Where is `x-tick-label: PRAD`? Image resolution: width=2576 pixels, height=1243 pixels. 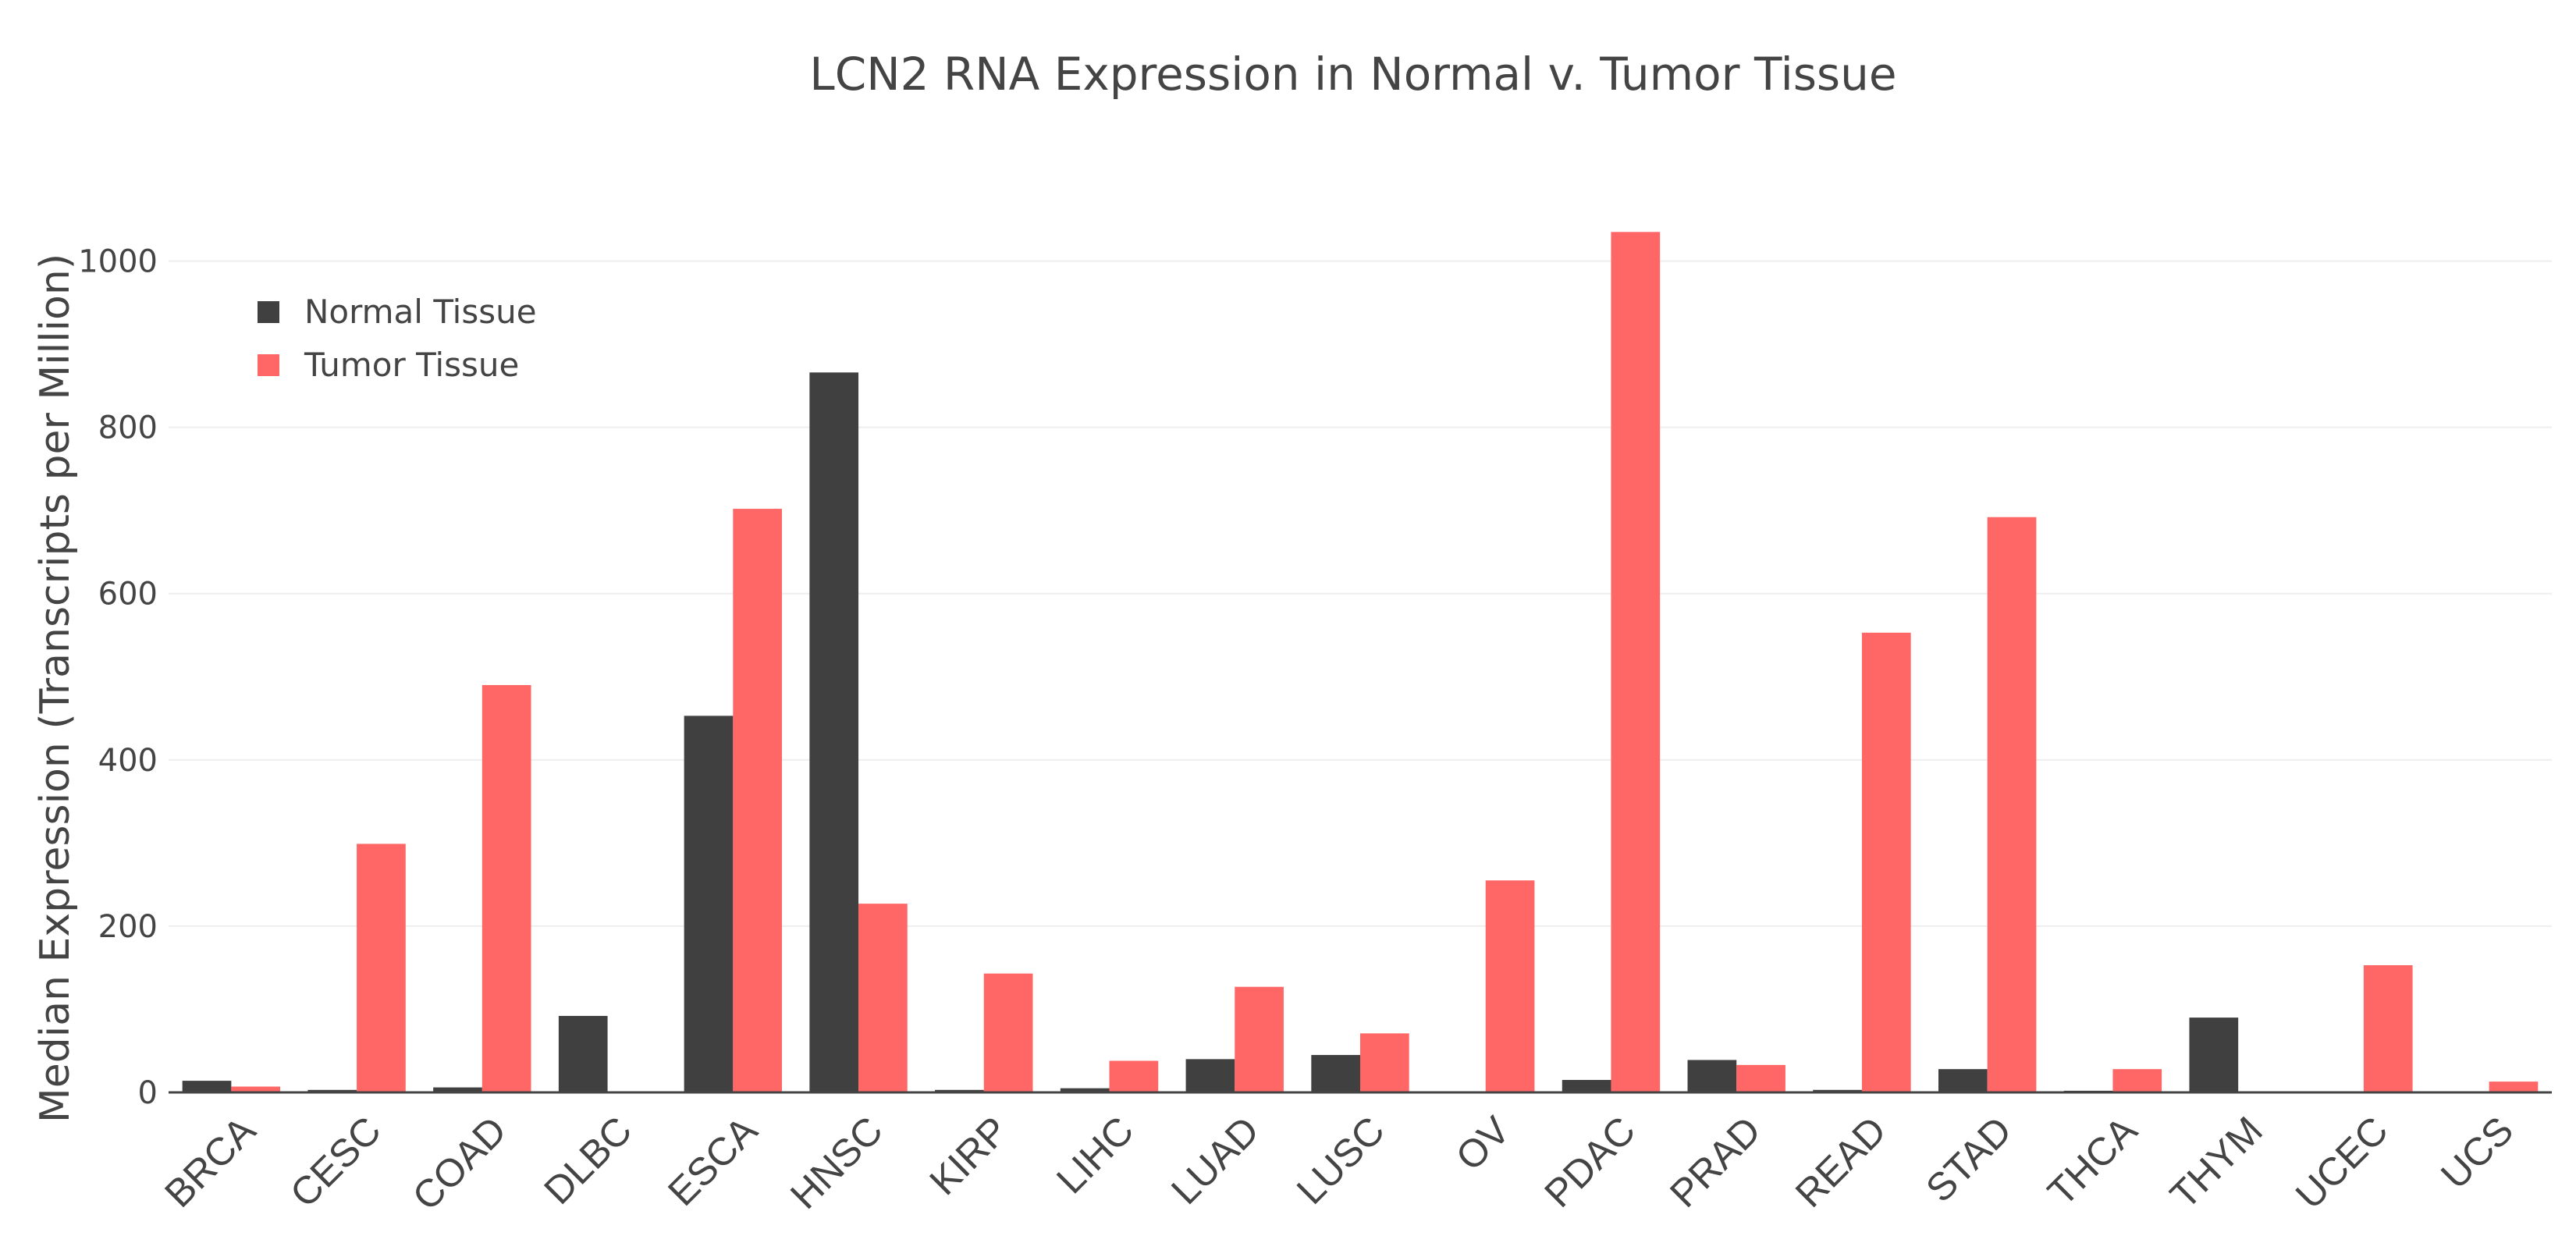
x-tick-label: PRAD is located at coordinates (1715, 1162).